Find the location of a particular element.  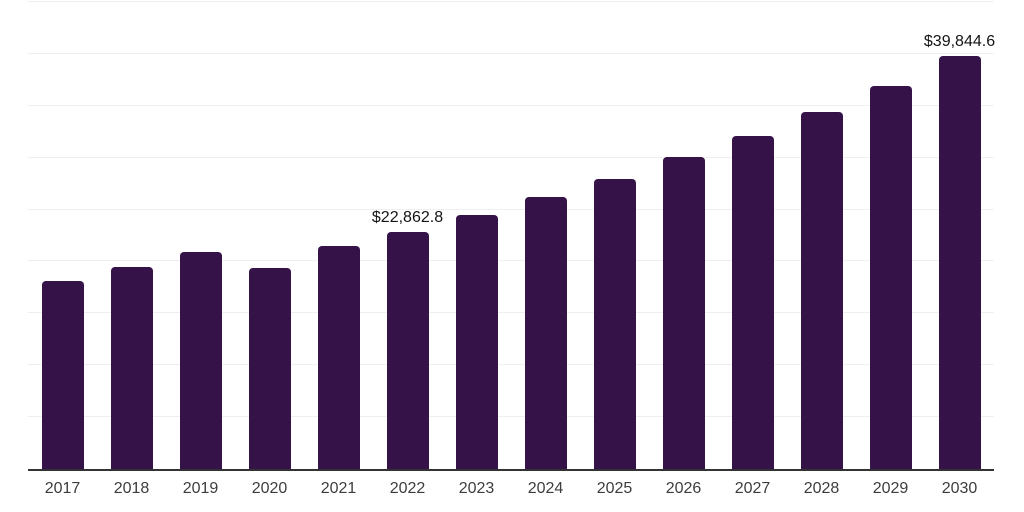

bar-2021 is located at coordinates (338, 357).